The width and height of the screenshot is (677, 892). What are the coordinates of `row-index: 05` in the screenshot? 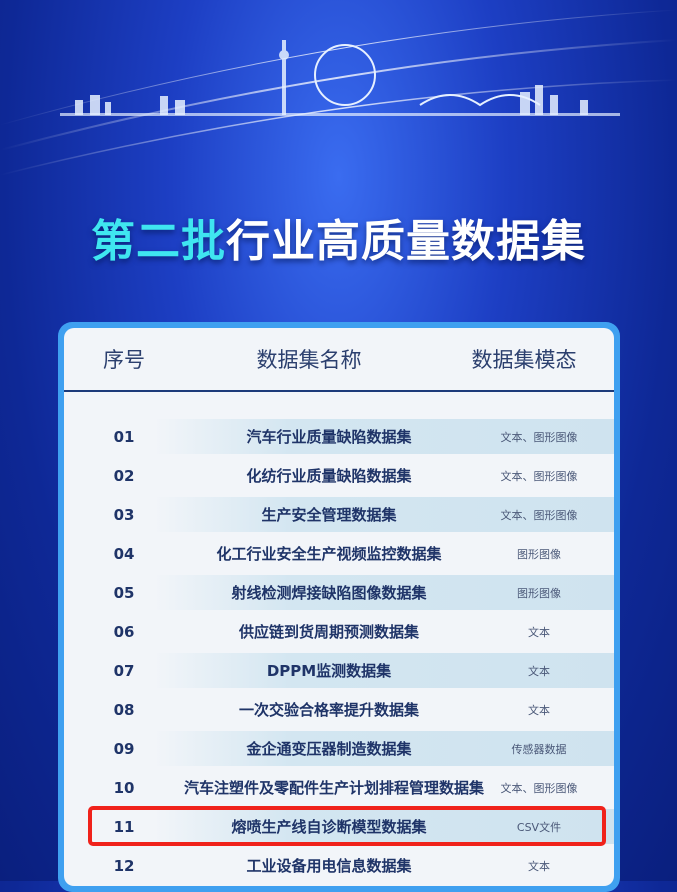 It's located at (124, 592).